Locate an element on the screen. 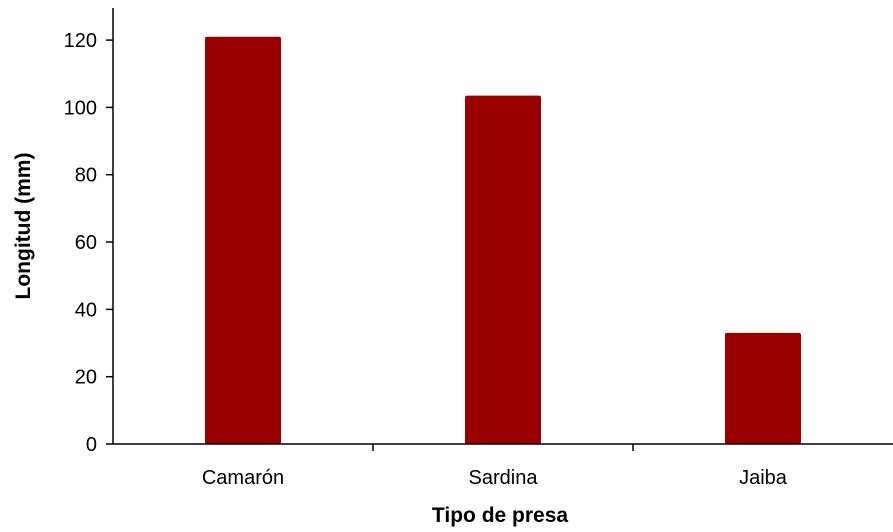 Image resolution: width=893 pixels, height=532 pixels. x-tick-label-2: Jaiba is located at coordinates (763, 478).